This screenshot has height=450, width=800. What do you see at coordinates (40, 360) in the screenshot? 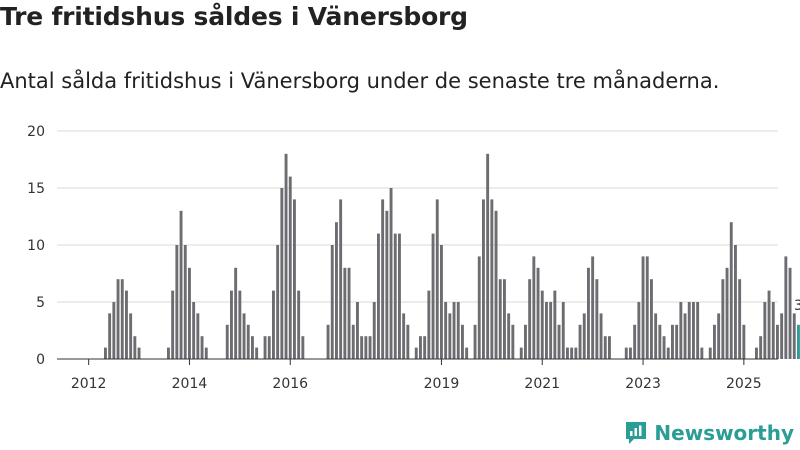
I see `y-tick-label: 0` at bounding box center [40, 360].